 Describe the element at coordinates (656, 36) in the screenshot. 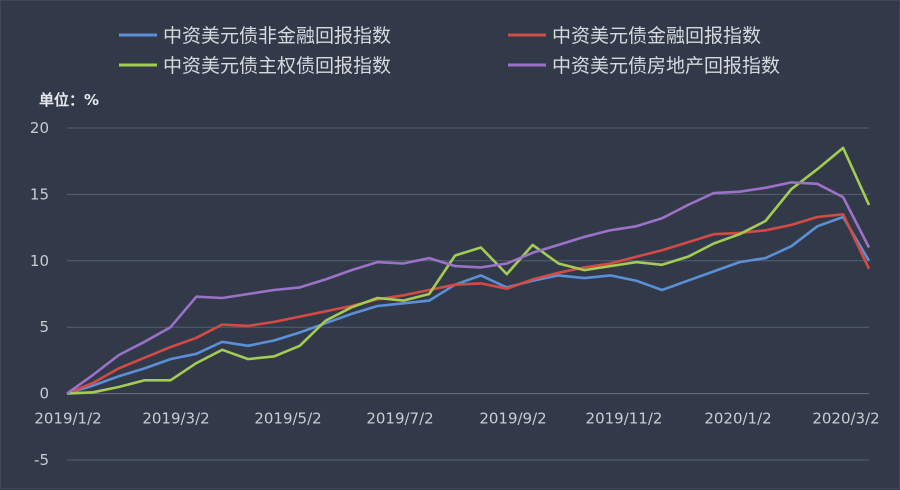

I see `legend-label: 中资美元债金融回报指数` at that location.